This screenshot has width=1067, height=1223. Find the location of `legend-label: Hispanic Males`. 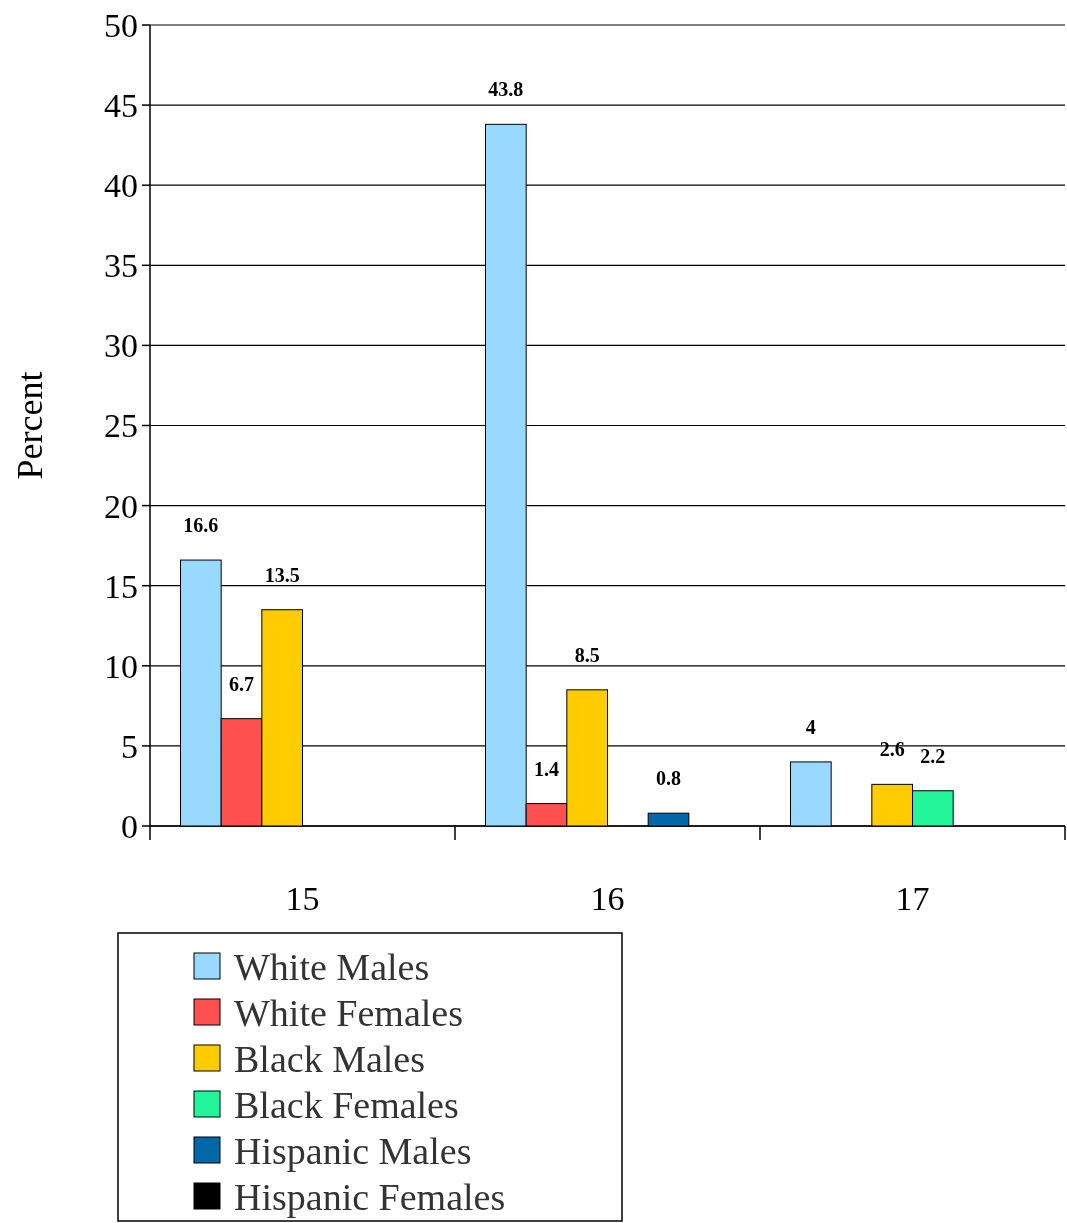

legend-label: Hispanic Males is located at coordinates (353, 1151).